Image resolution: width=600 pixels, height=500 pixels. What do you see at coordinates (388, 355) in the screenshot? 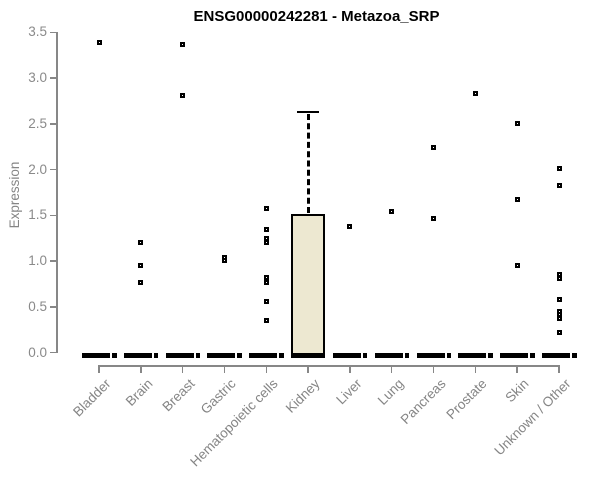
I see `zero-bar-lung` at bounding box center [388, 355].